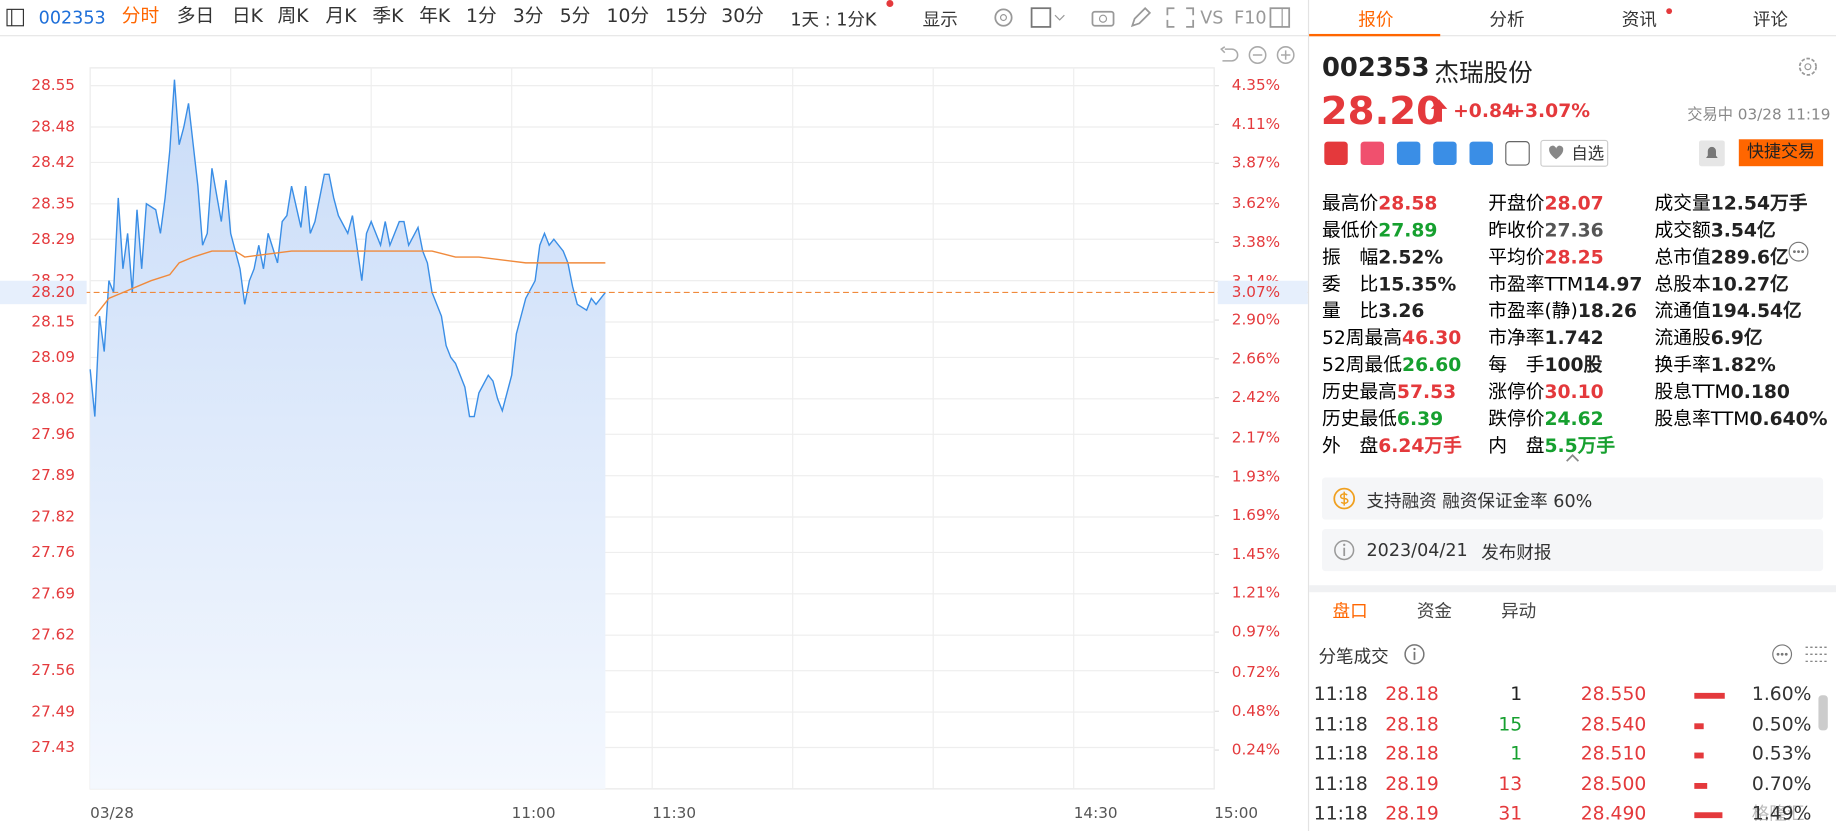 This screenshot has width=1836, height=831. What do you see at coordinates (1702, 418) in the screenshot?
I see `stat-label: 股息率TTM` at bounding box center [1702, 418].